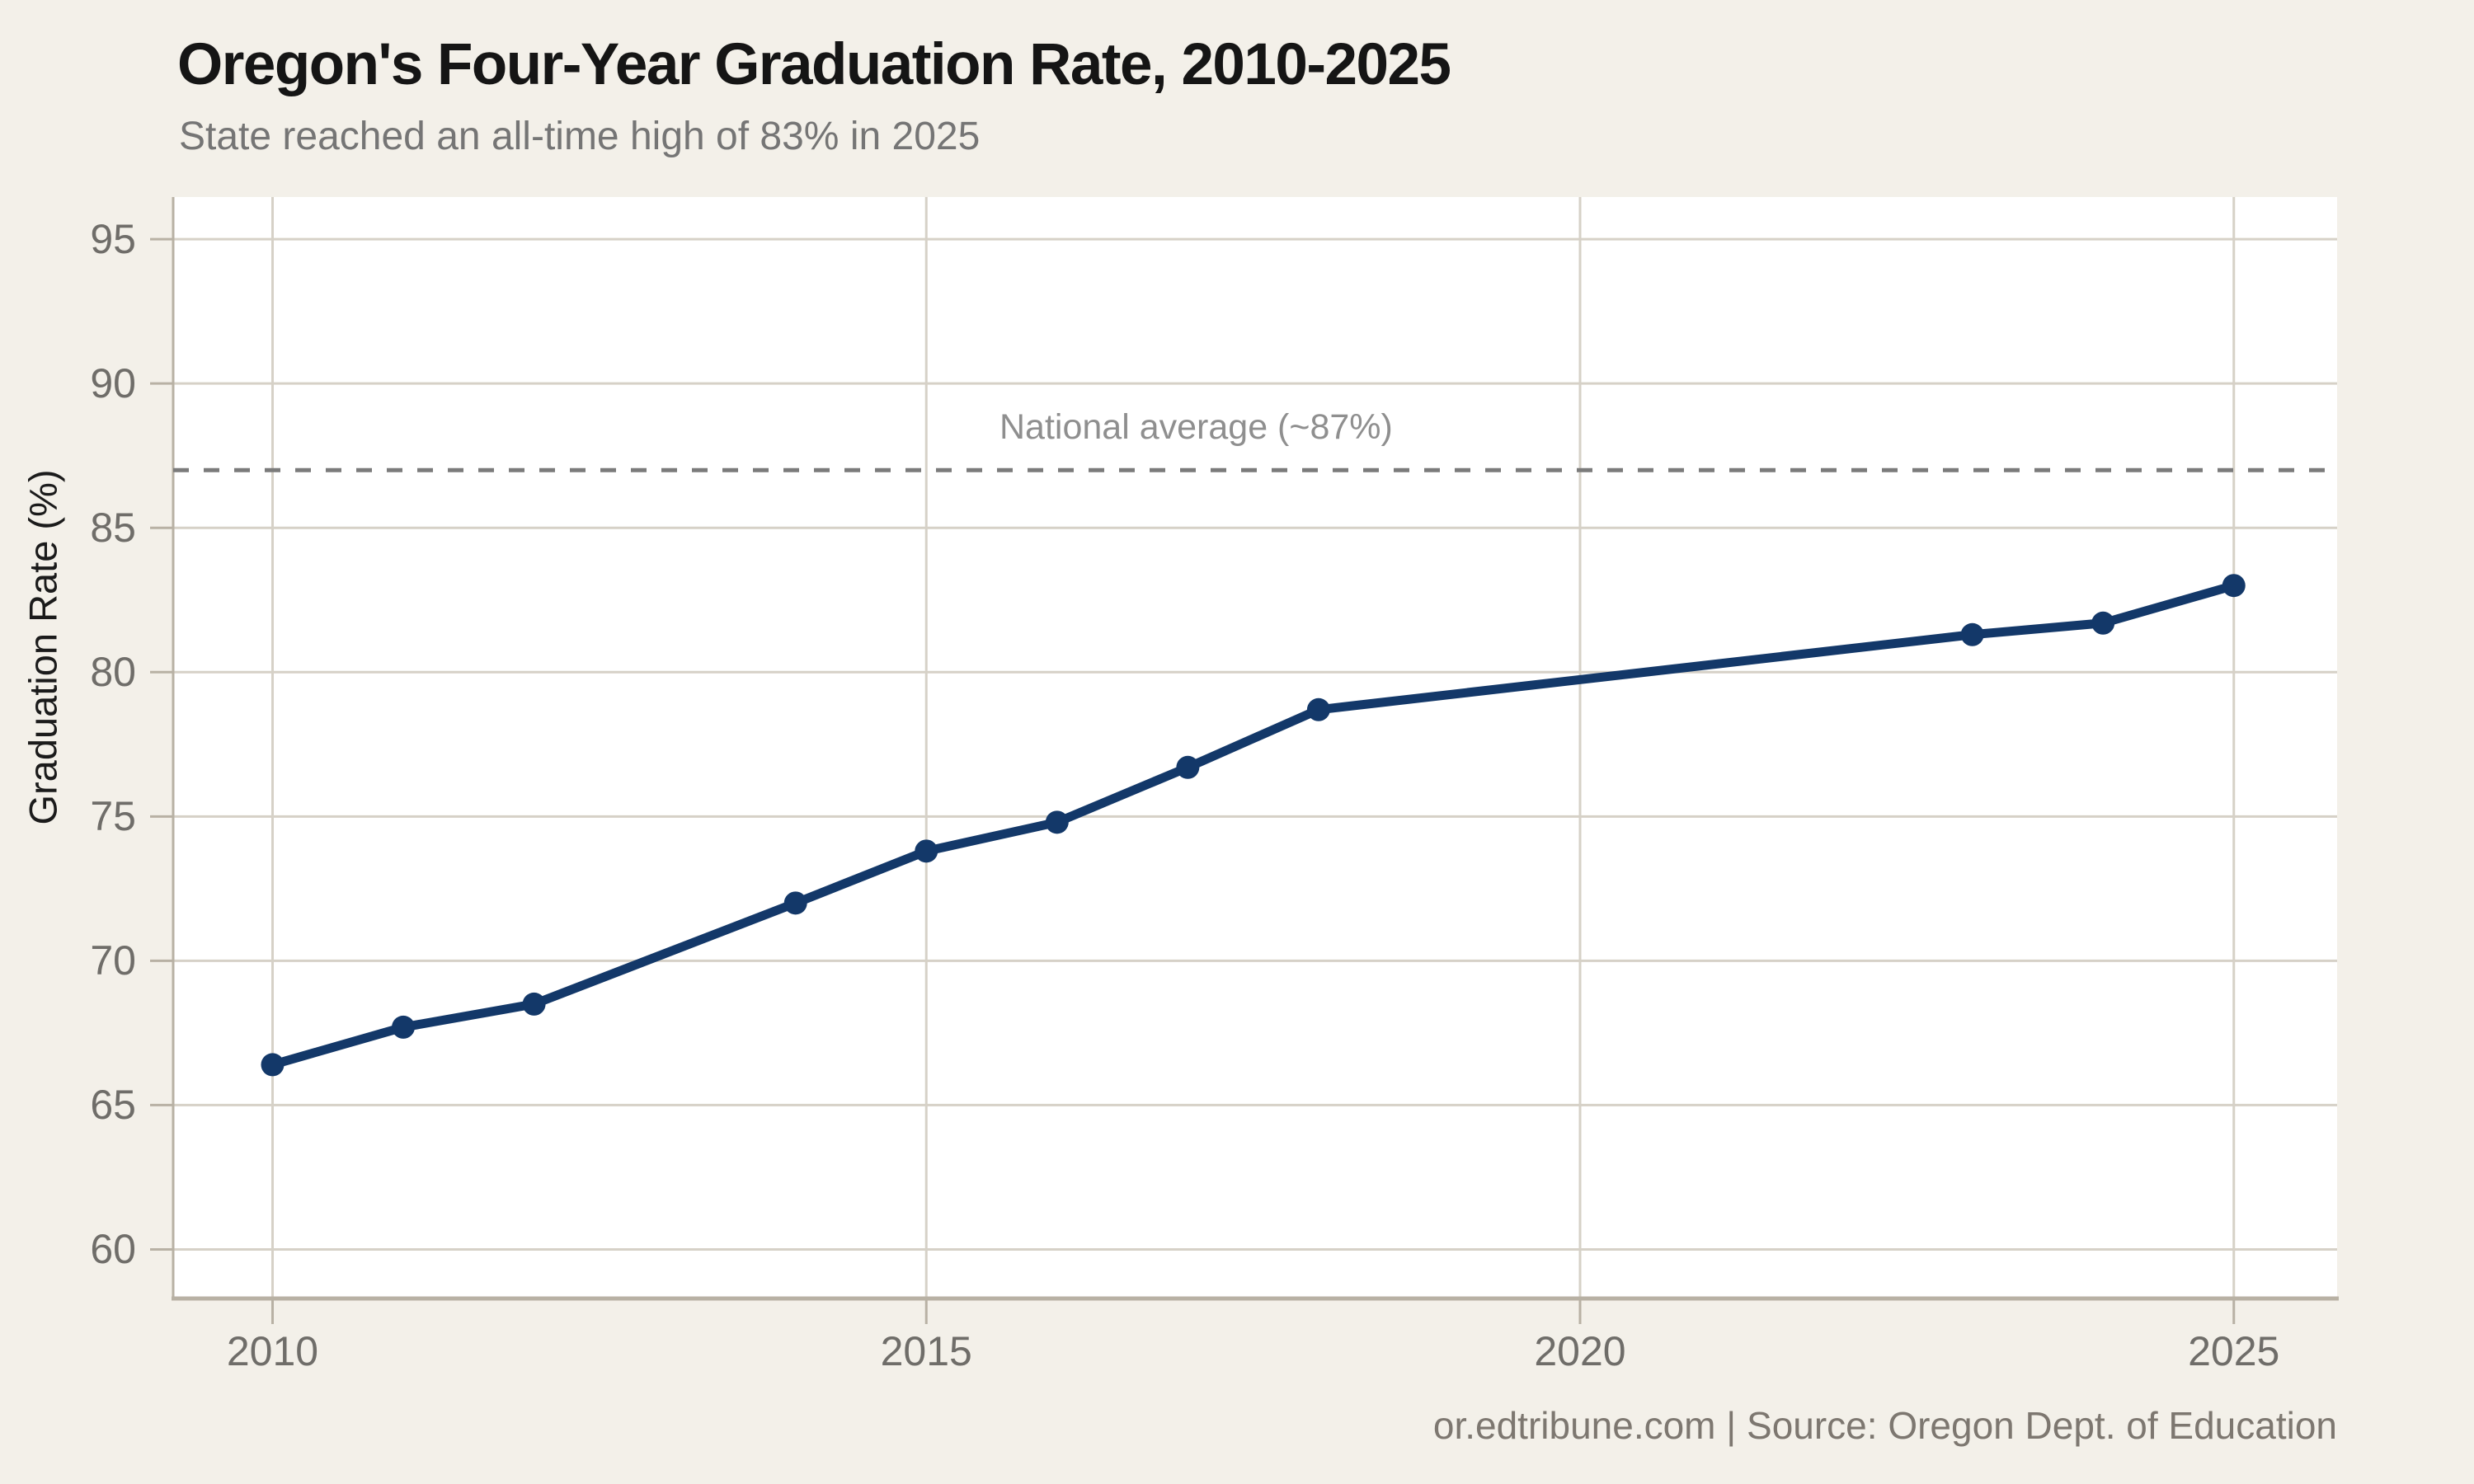  I want to click on y-tick-label-75: 75, so click(113, 816).